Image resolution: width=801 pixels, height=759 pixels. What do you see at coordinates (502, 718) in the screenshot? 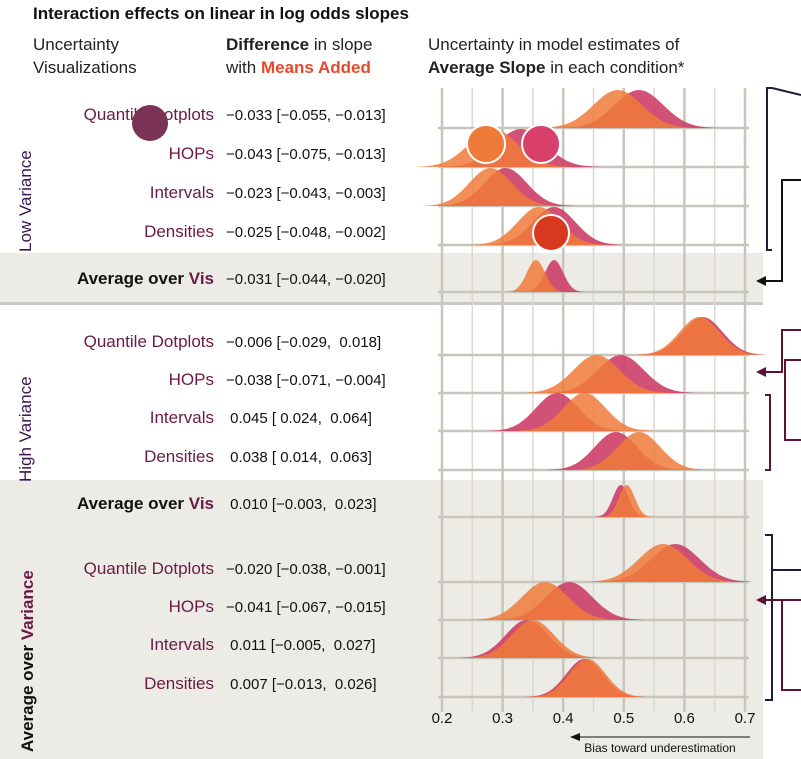
I see `x-tick-label: 0.3` at bounding box center [502, 718].